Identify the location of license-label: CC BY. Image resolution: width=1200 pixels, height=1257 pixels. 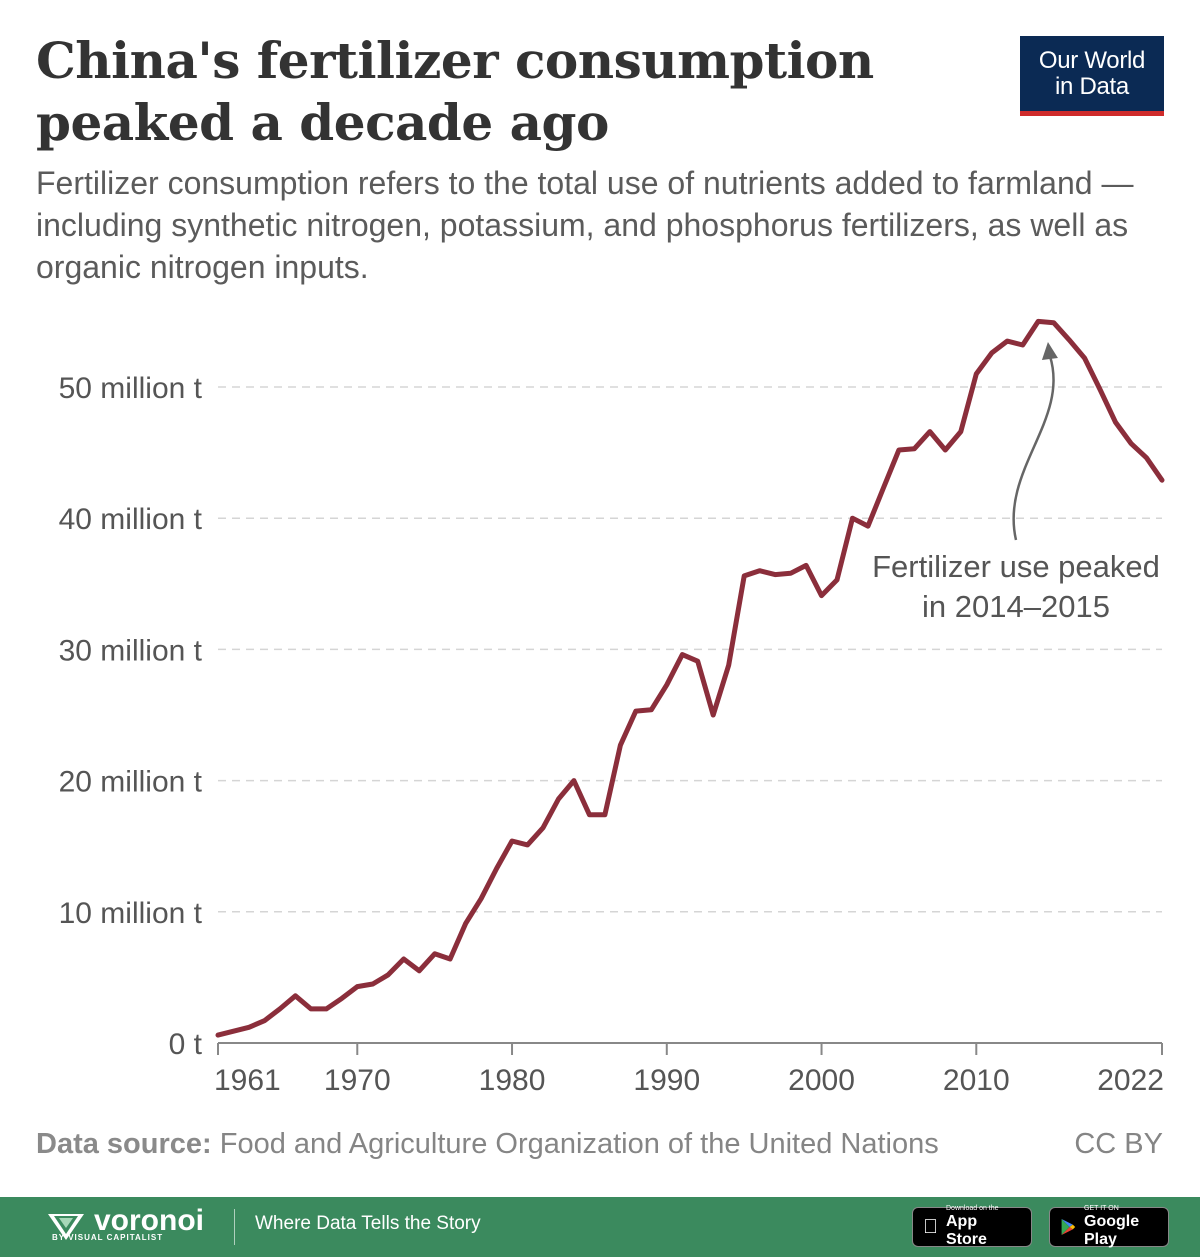
(1118, 1144).